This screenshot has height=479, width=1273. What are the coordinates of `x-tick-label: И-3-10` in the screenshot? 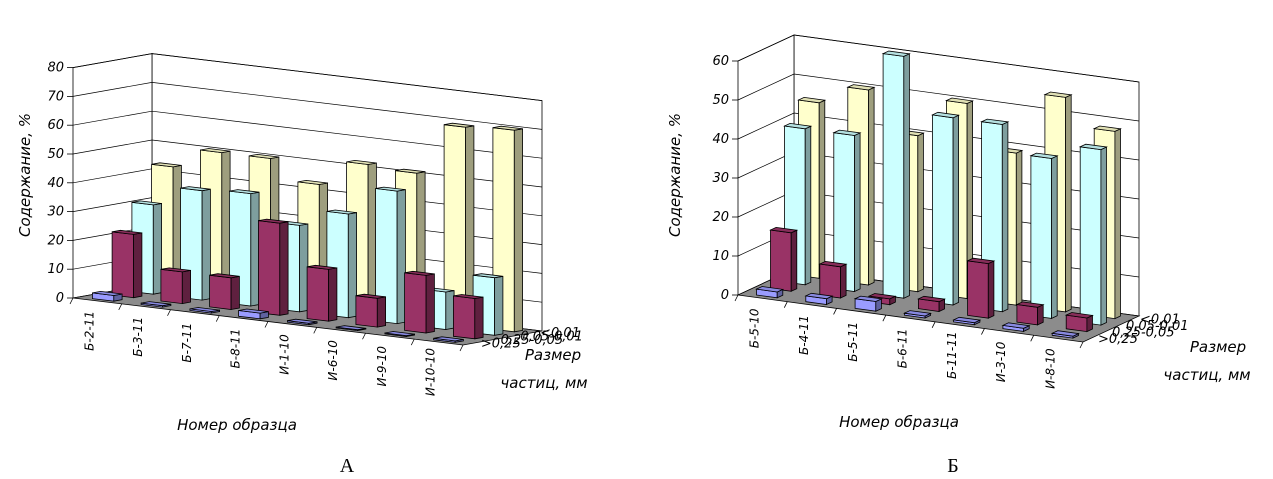 It's located at (1001, 361).